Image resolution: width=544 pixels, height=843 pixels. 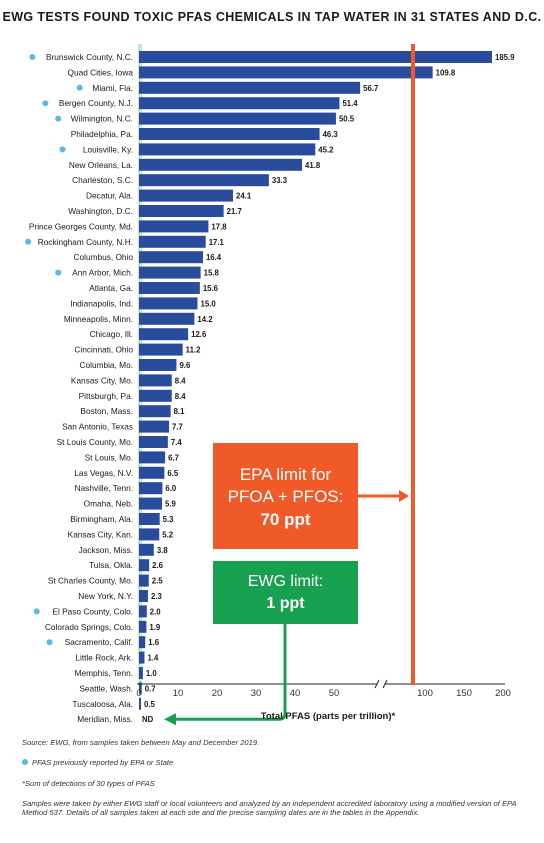 What do you see at coordinates (89, 627) in the screenshot?
I see `category-label: Colorado Springs, Colo.` at bounding box center [89, 627].